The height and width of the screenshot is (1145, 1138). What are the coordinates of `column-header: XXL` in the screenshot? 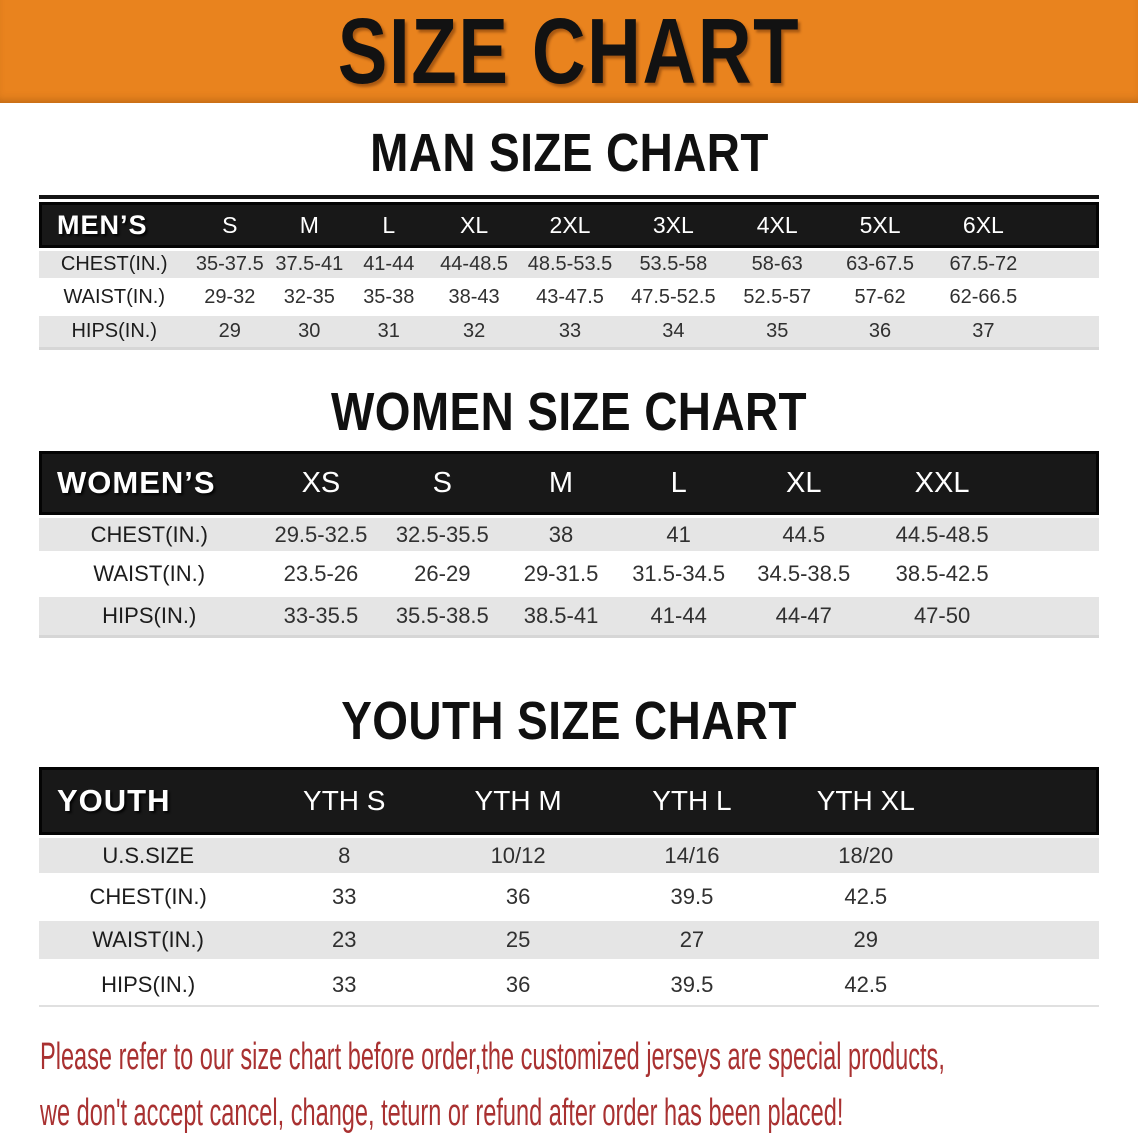 It's located at (942, 483).